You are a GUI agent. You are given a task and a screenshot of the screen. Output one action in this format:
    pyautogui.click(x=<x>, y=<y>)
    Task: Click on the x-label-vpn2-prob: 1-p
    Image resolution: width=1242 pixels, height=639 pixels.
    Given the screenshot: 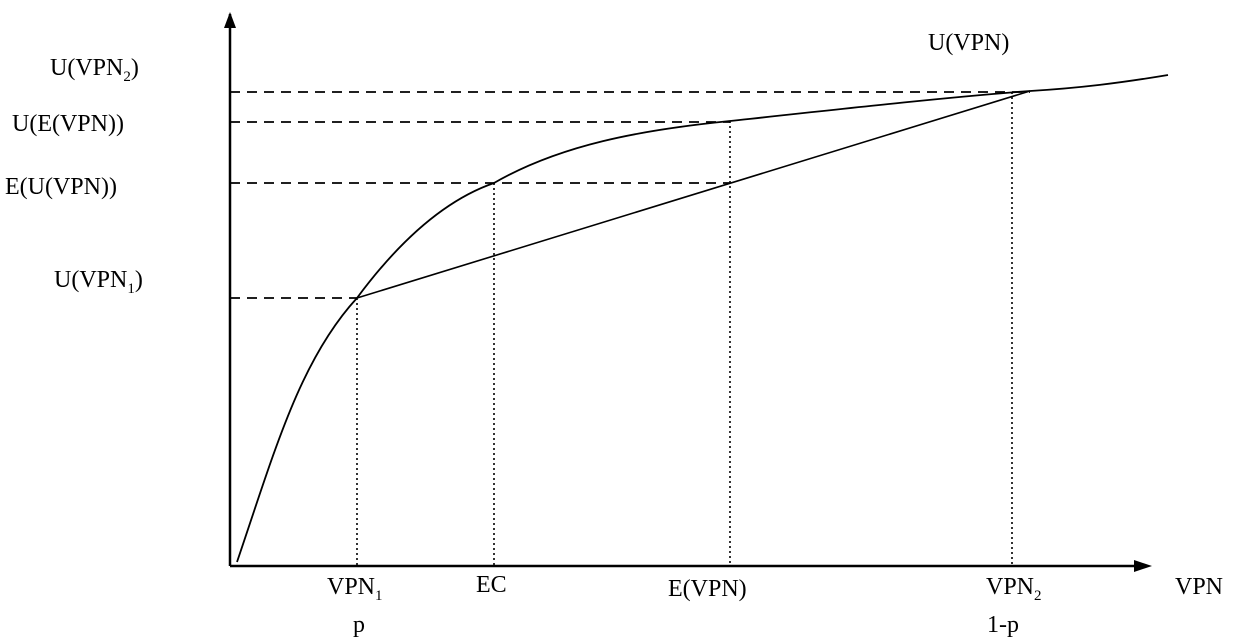 What is the action you would take?
    pyautogui.click(x=1003, y=625)
    